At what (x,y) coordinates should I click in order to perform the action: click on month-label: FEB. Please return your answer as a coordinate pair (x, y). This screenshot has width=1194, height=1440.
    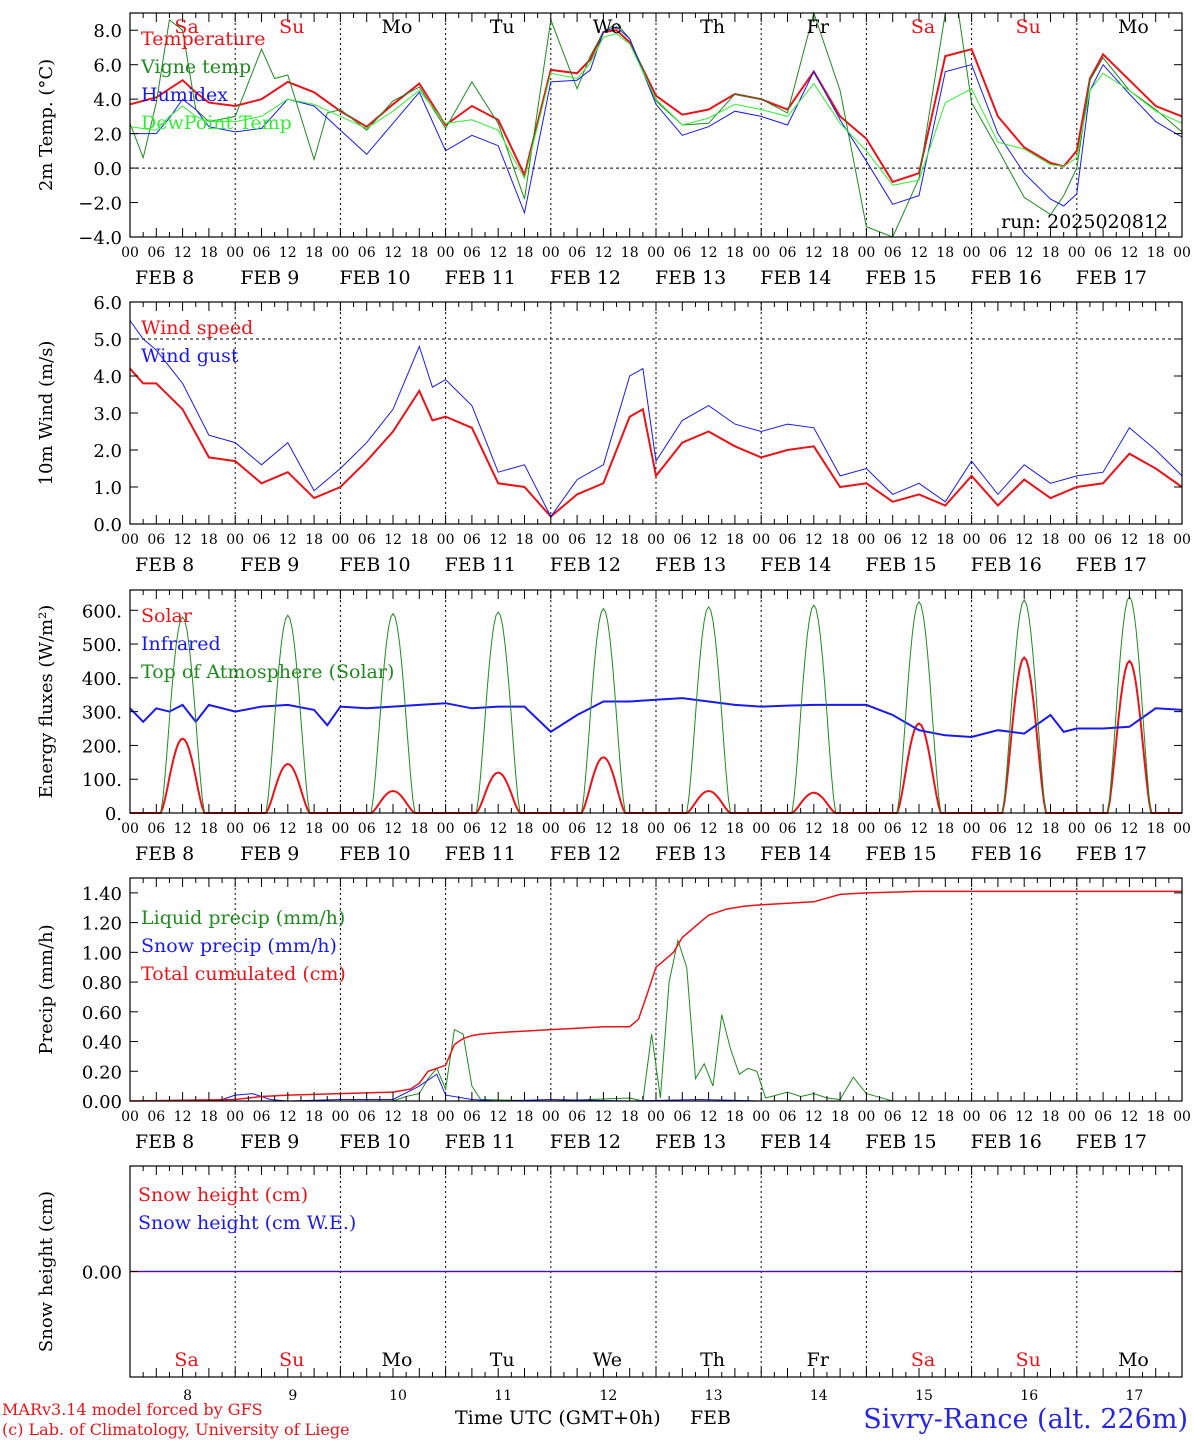
    Looking at the image, I should click on (710, 1418).